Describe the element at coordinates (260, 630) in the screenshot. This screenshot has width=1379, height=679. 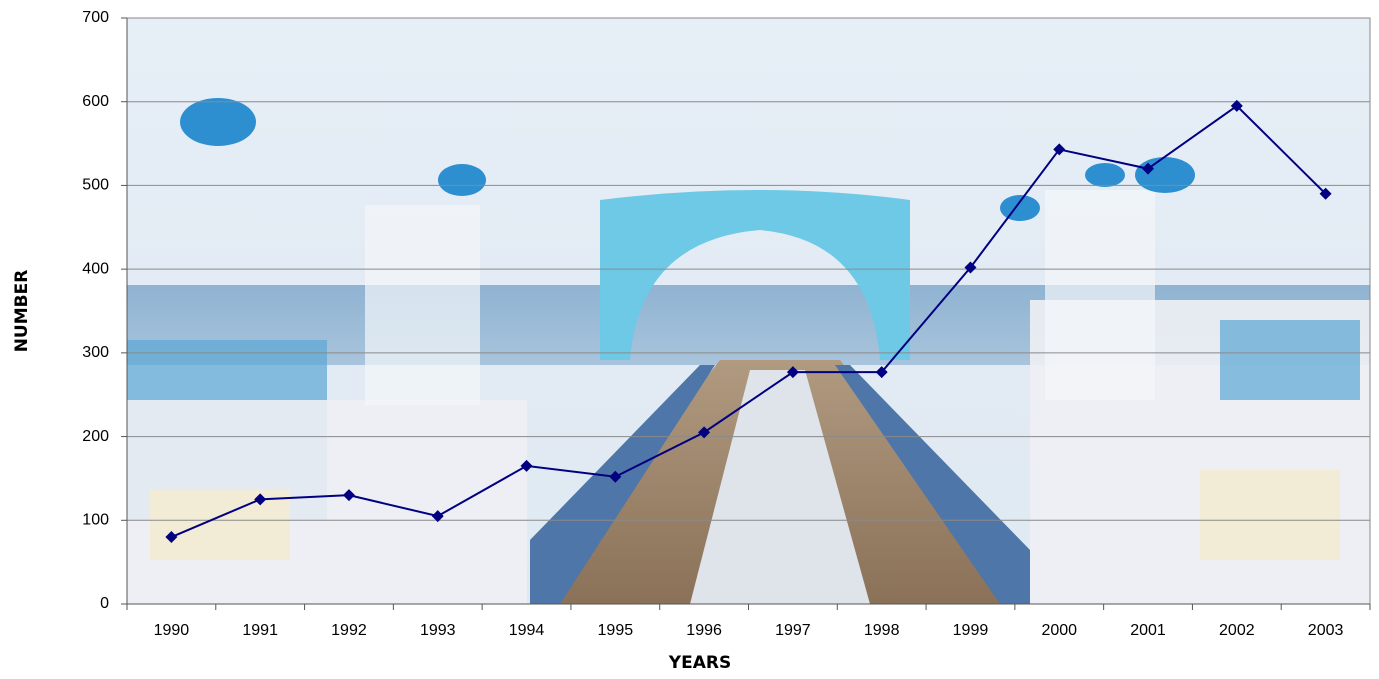
I see `x-tick-label: 1991` at that location.